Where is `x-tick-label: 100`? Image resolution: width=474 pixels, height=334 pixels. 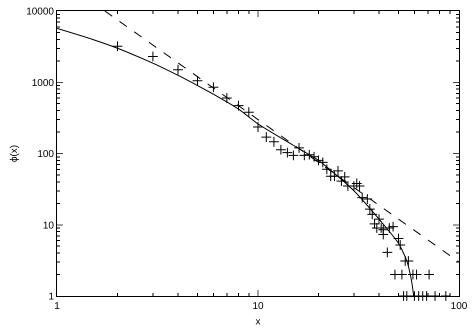
x-tick-label: 100 is located at coordinates (459, 306).